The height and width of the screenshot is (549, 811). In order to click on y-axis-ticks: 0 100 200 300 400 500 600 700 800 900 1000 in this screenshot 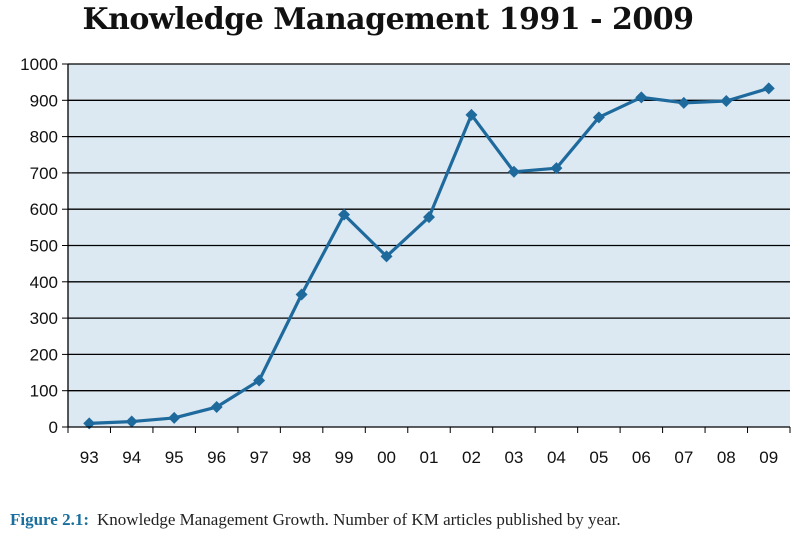, I will do `click(44, 246)`.